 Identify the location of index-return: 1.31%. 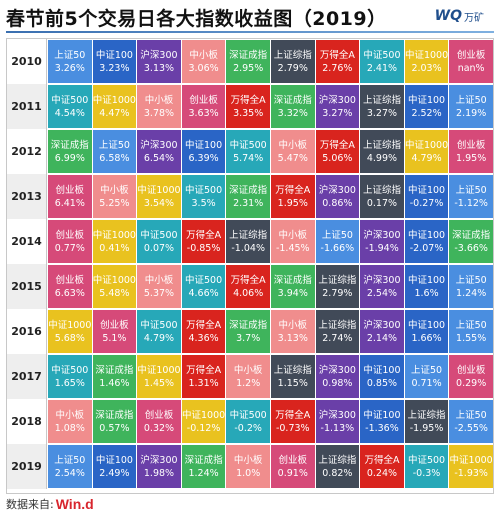
(203, 383).